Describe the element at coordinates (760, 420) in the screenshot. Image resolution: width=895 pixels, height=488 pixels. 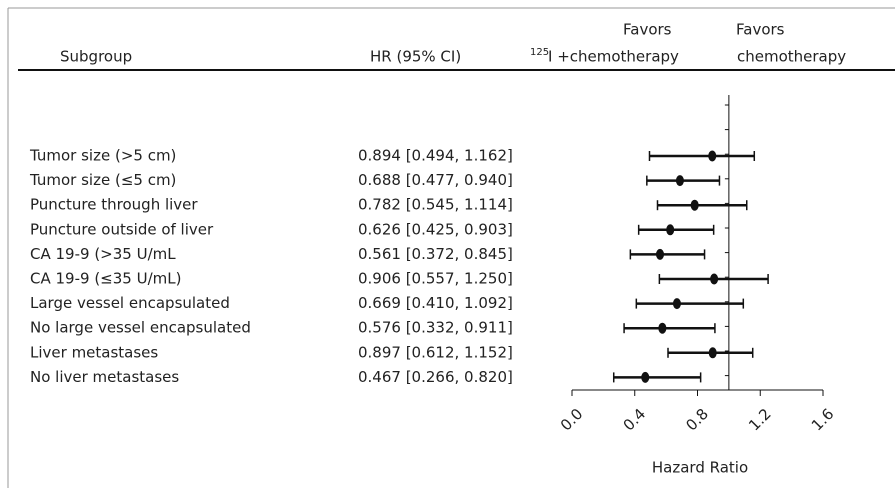
I see `x-tick-label: 1.2` at that location.